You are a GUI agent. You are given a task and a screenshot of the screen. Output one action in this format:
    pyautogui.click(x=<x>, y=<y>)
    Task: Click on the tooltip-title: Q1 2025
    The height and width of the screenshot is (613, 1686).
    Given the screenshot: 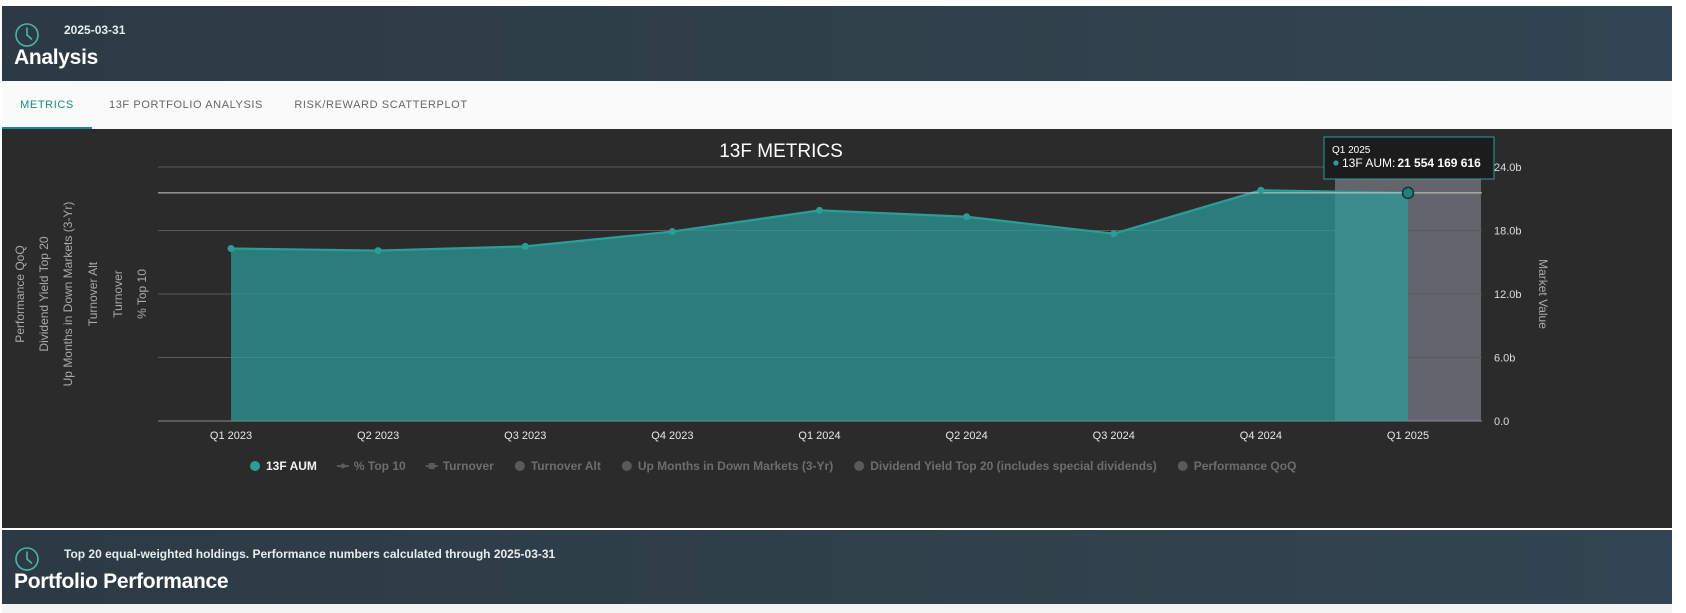 What is the action you would take?
    pyautogui.click(x=1351, y=150)
    